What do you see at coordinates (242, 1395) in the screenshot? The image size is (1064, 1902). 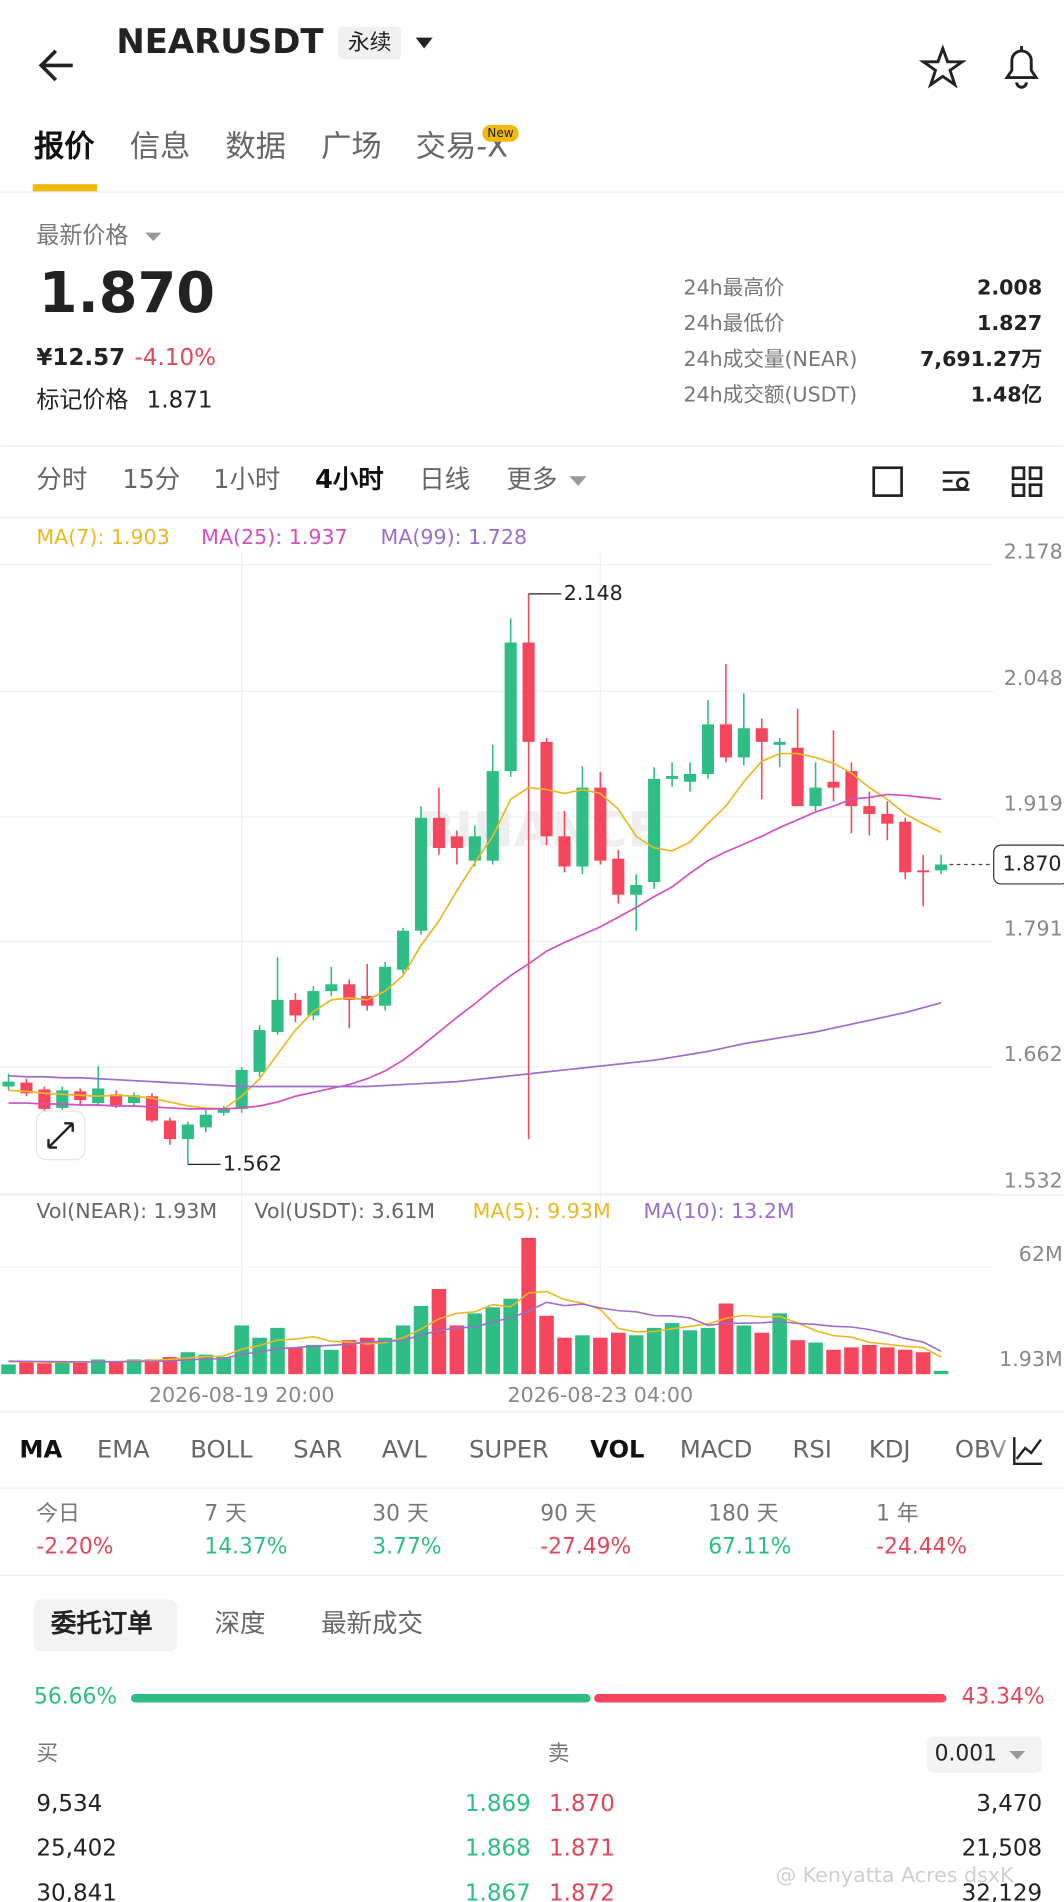 I see `x-tick-label: 2026-08-19 20:00` at bounding box center [242, 1395].